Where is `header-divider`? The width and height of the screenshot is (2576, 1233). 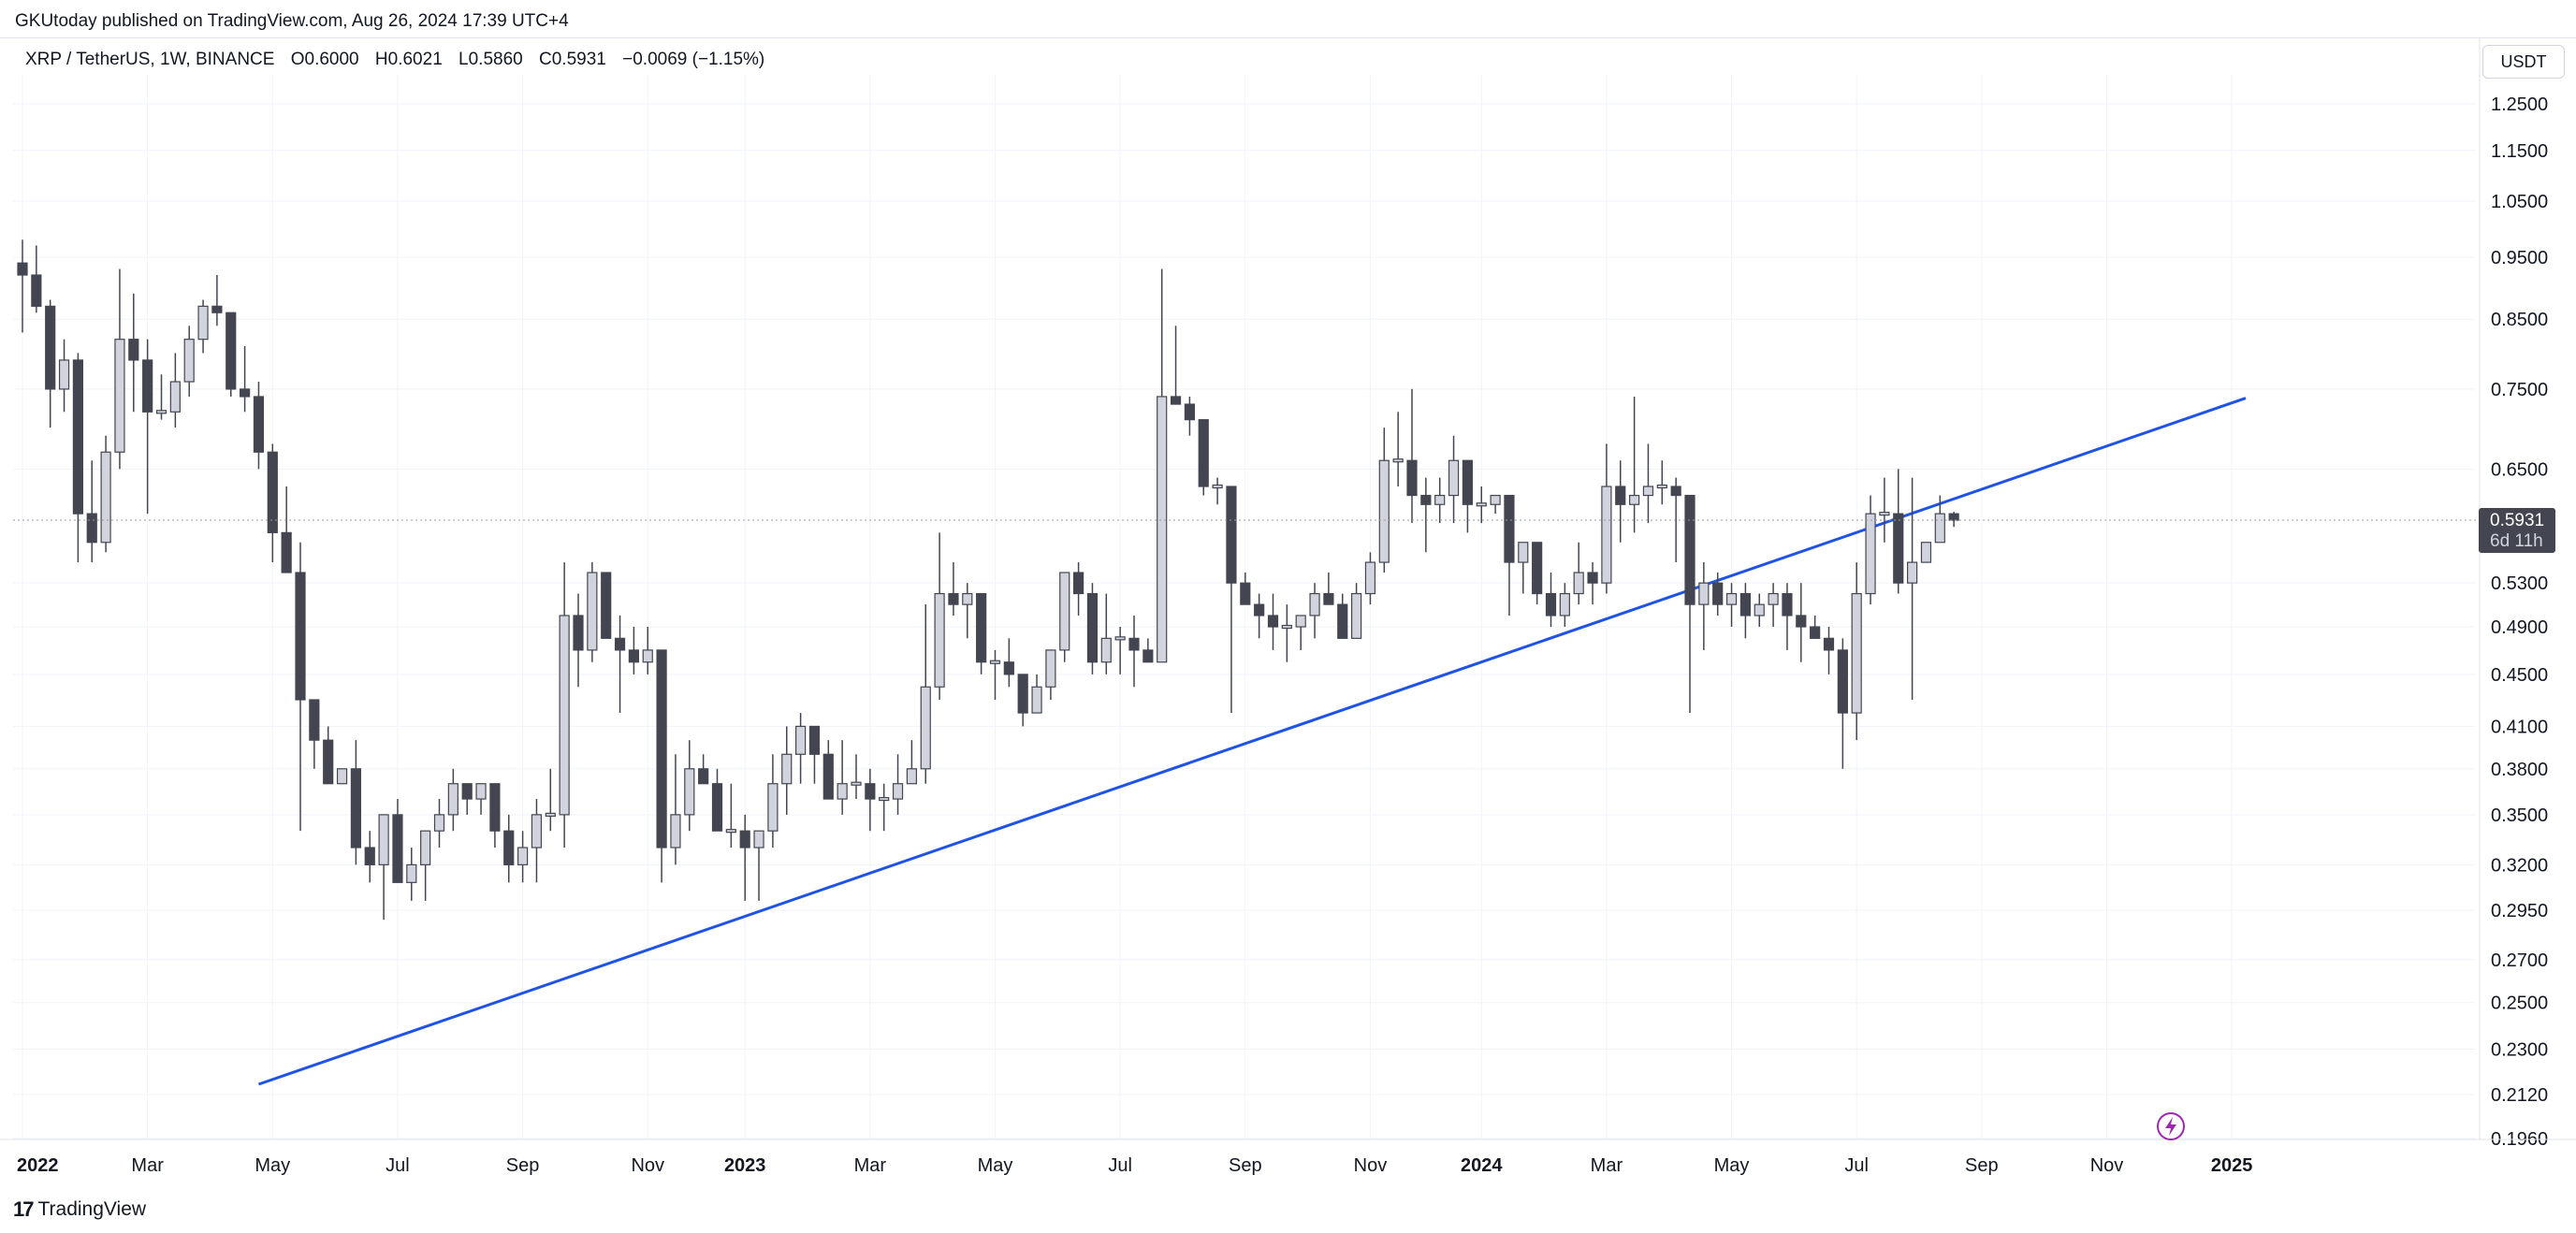
header-divider is located at coordinates (1288, 37).